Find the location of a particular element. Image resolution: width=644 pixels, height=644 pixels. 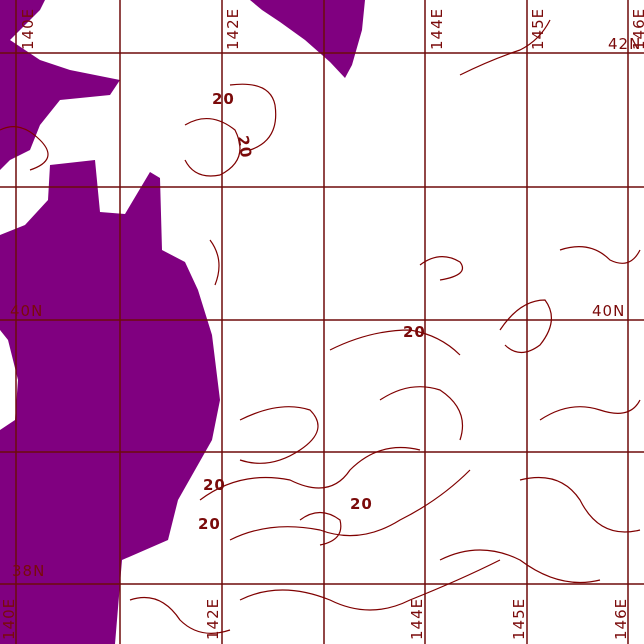

lat-label-42n: 42N is located at coordinates (625, 44).